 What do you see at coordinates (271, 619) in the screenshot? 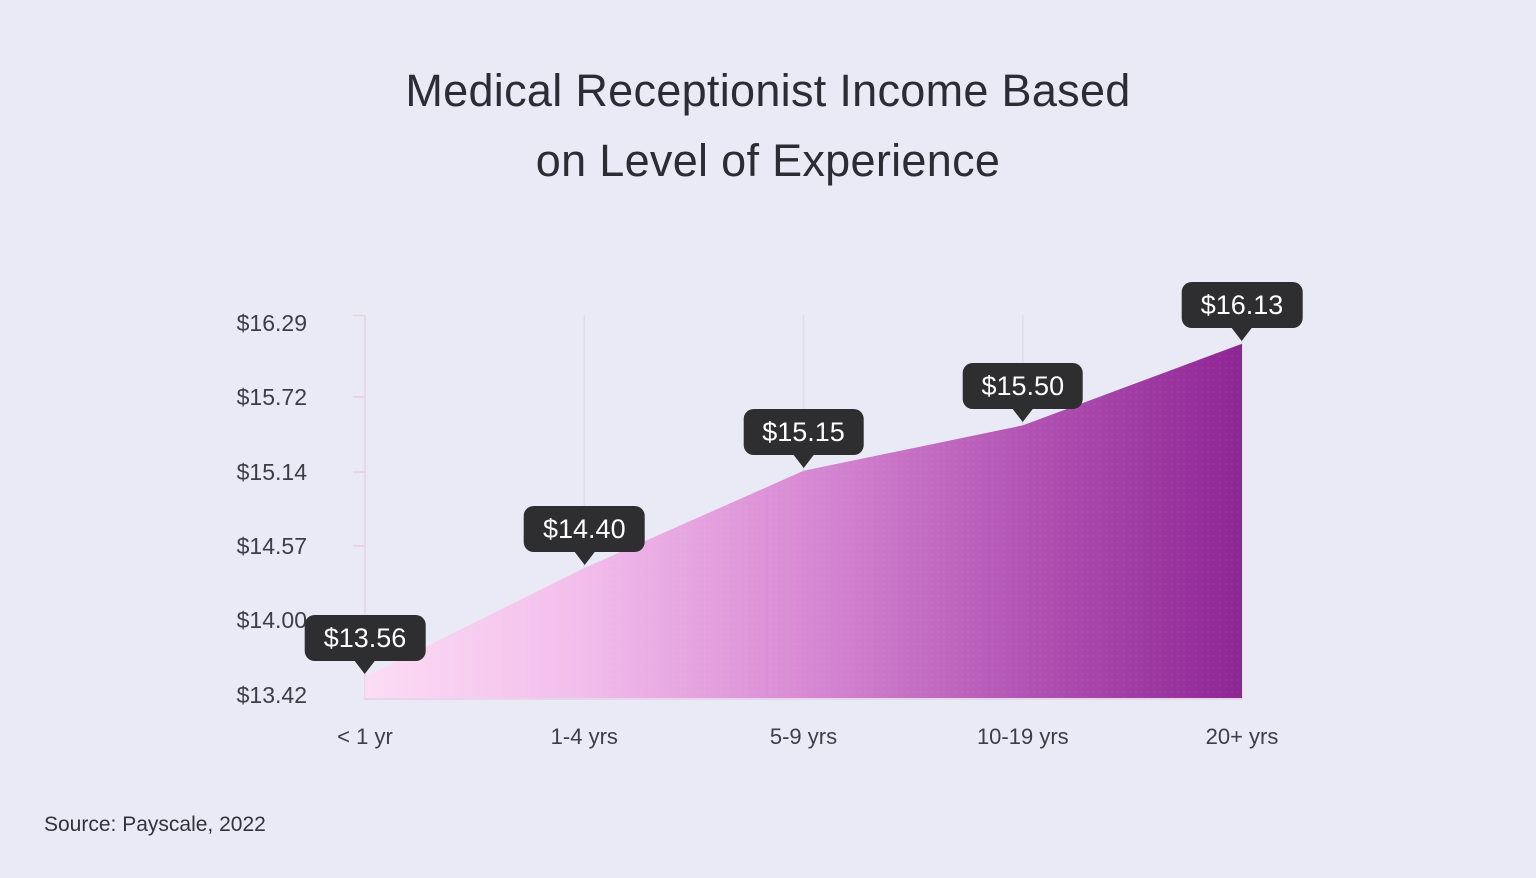
I see `y-axis-label: $14.00` at bounding box center [271, 619].